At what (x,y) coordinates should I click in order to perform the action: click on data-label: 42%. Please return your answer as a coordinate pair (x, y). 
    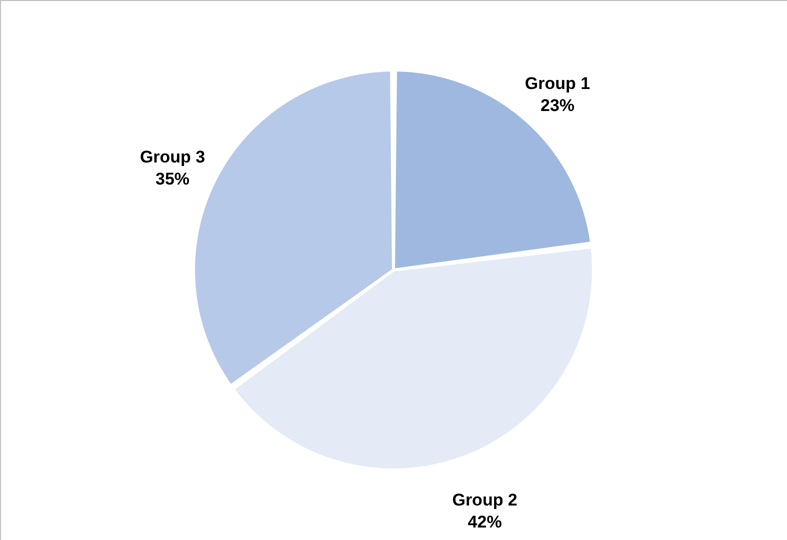
    Looking at the image, I should click on (485, 522).